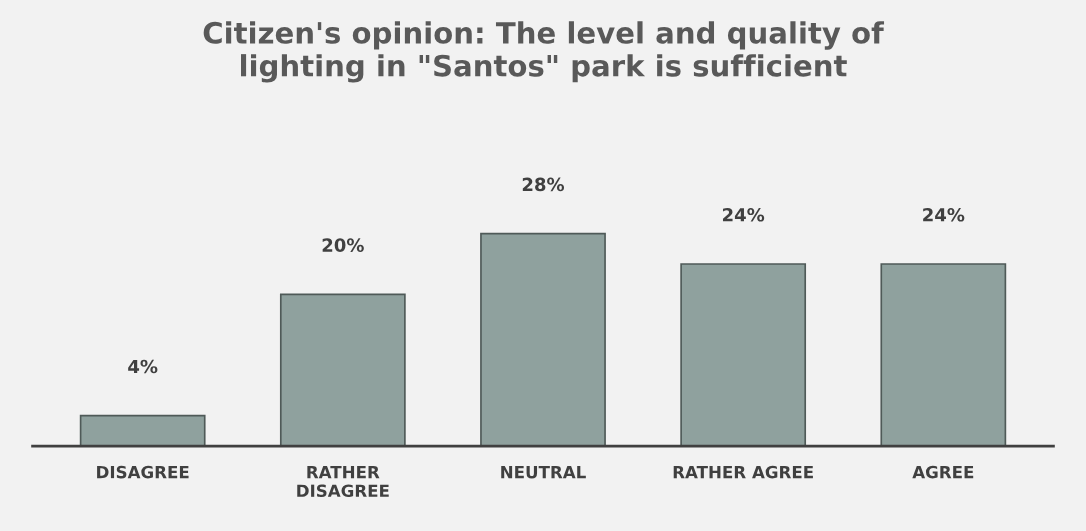 This screenshot has height=531, width=1086. I want to click on x-tick-label: RATHER AGREE, so click(743, 472).